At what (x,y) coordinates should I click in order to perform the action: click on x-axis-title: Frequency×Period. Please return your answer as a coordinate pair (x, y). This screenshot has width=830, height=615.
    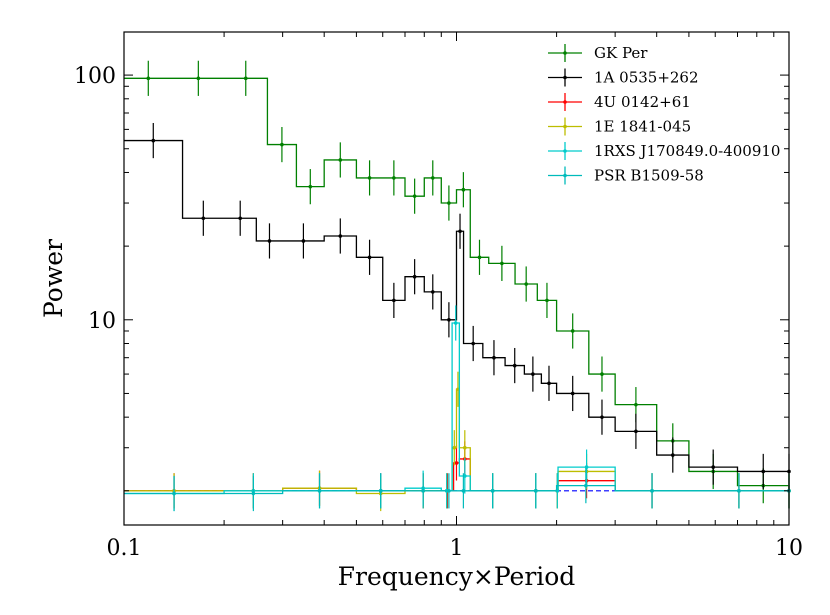
    Looking at the image, I should click on (457, 576).